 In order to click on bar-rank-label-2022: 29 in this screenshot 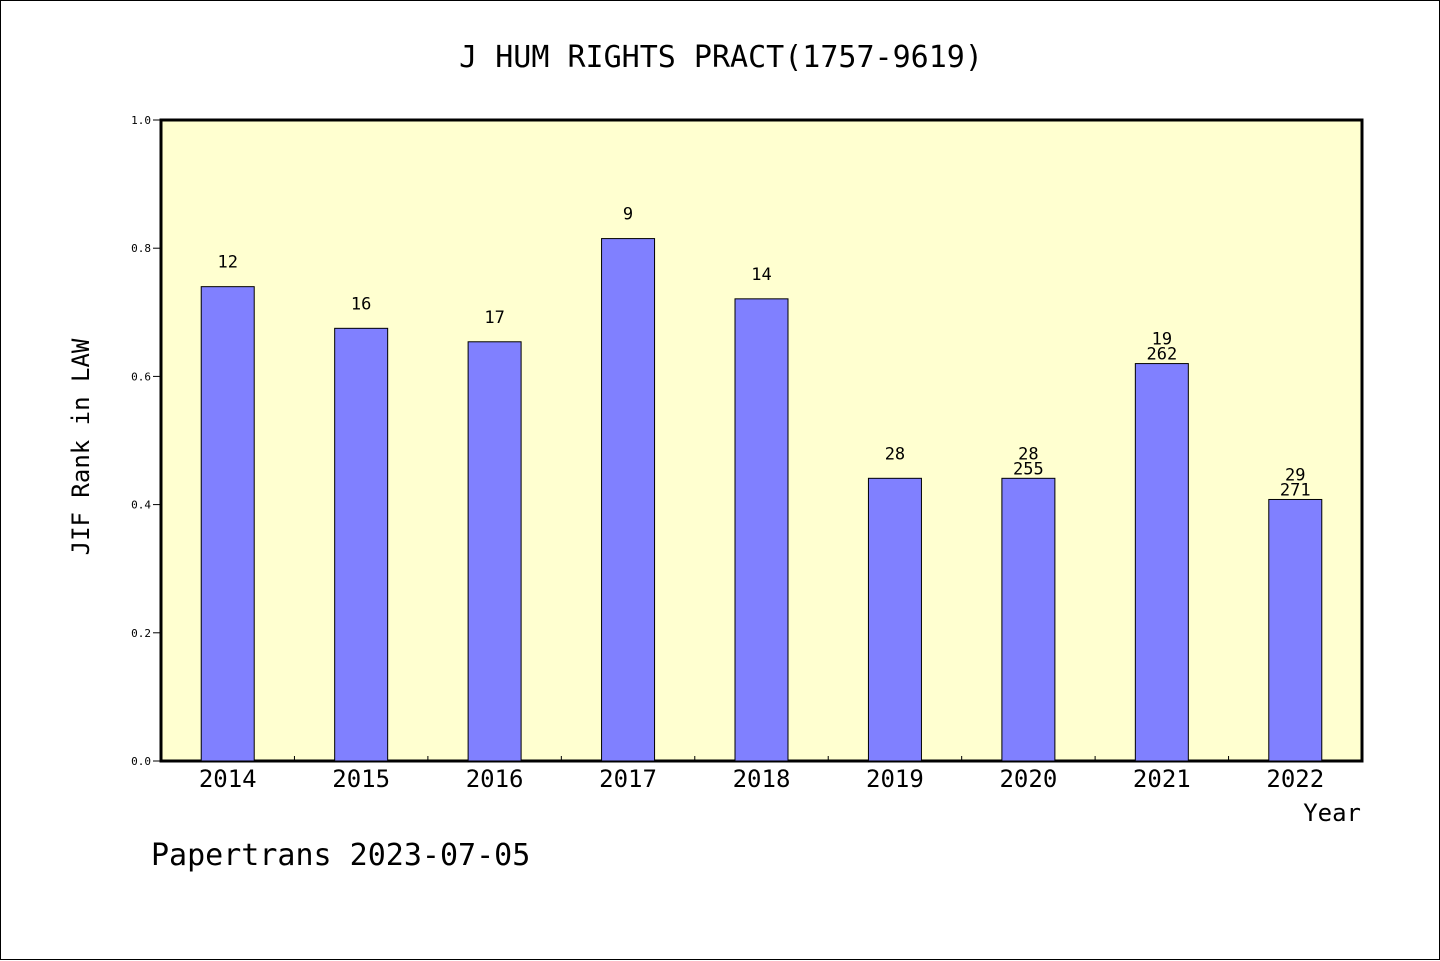, I will do `click(1295, 475)`.